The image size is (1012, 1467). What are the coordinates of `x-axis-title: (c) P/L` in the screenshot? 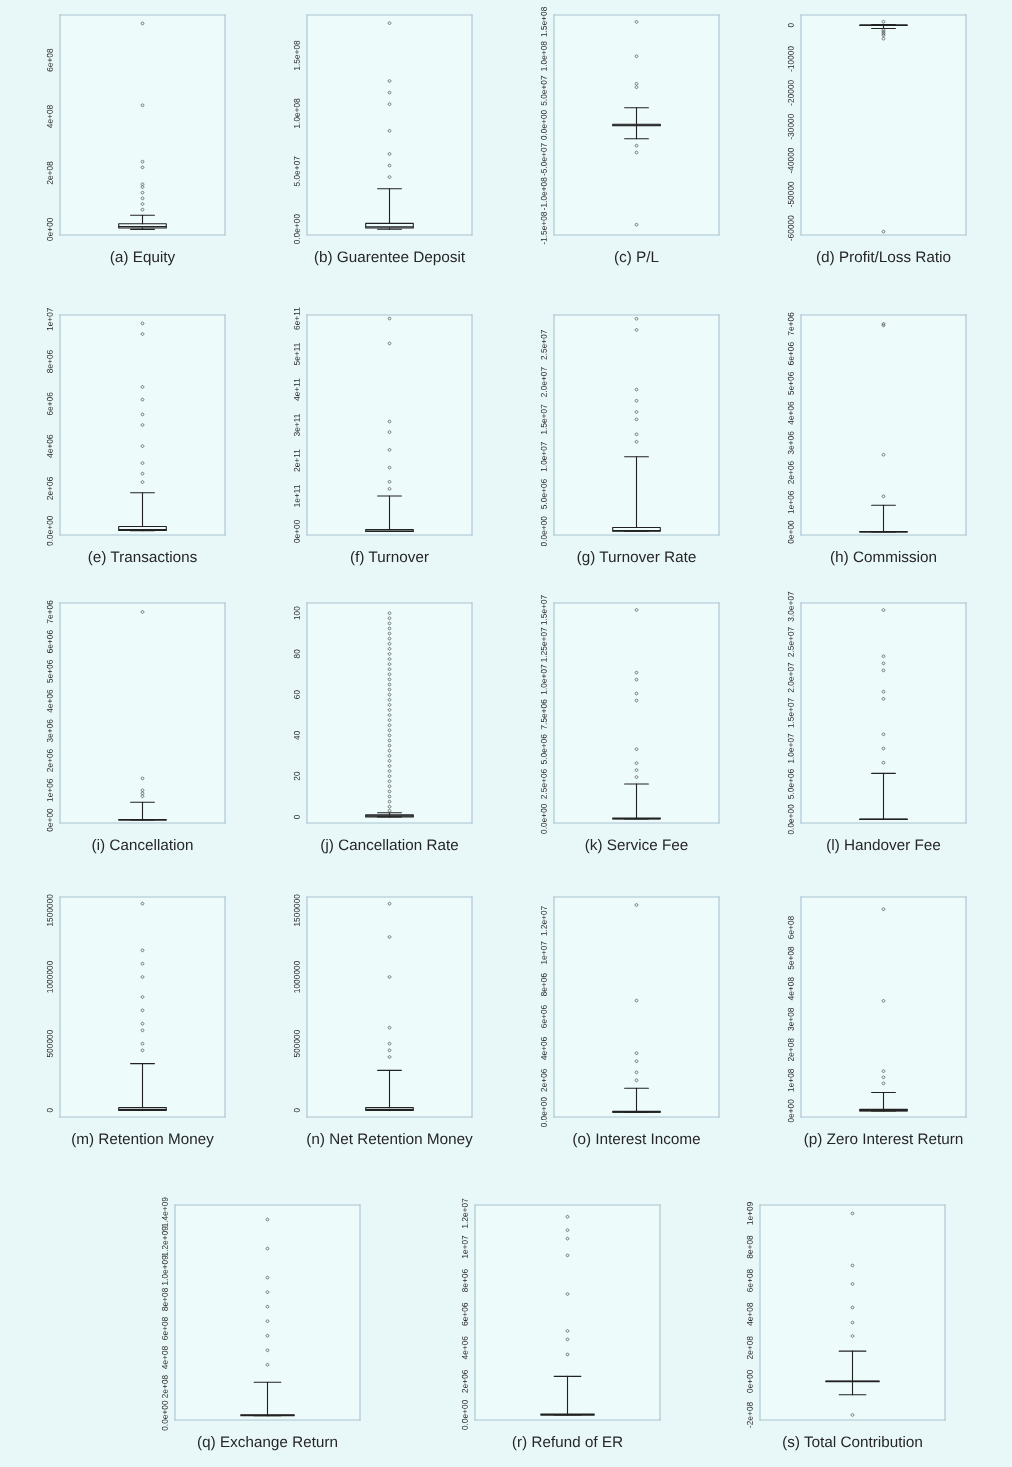 It's located at (636, 258).